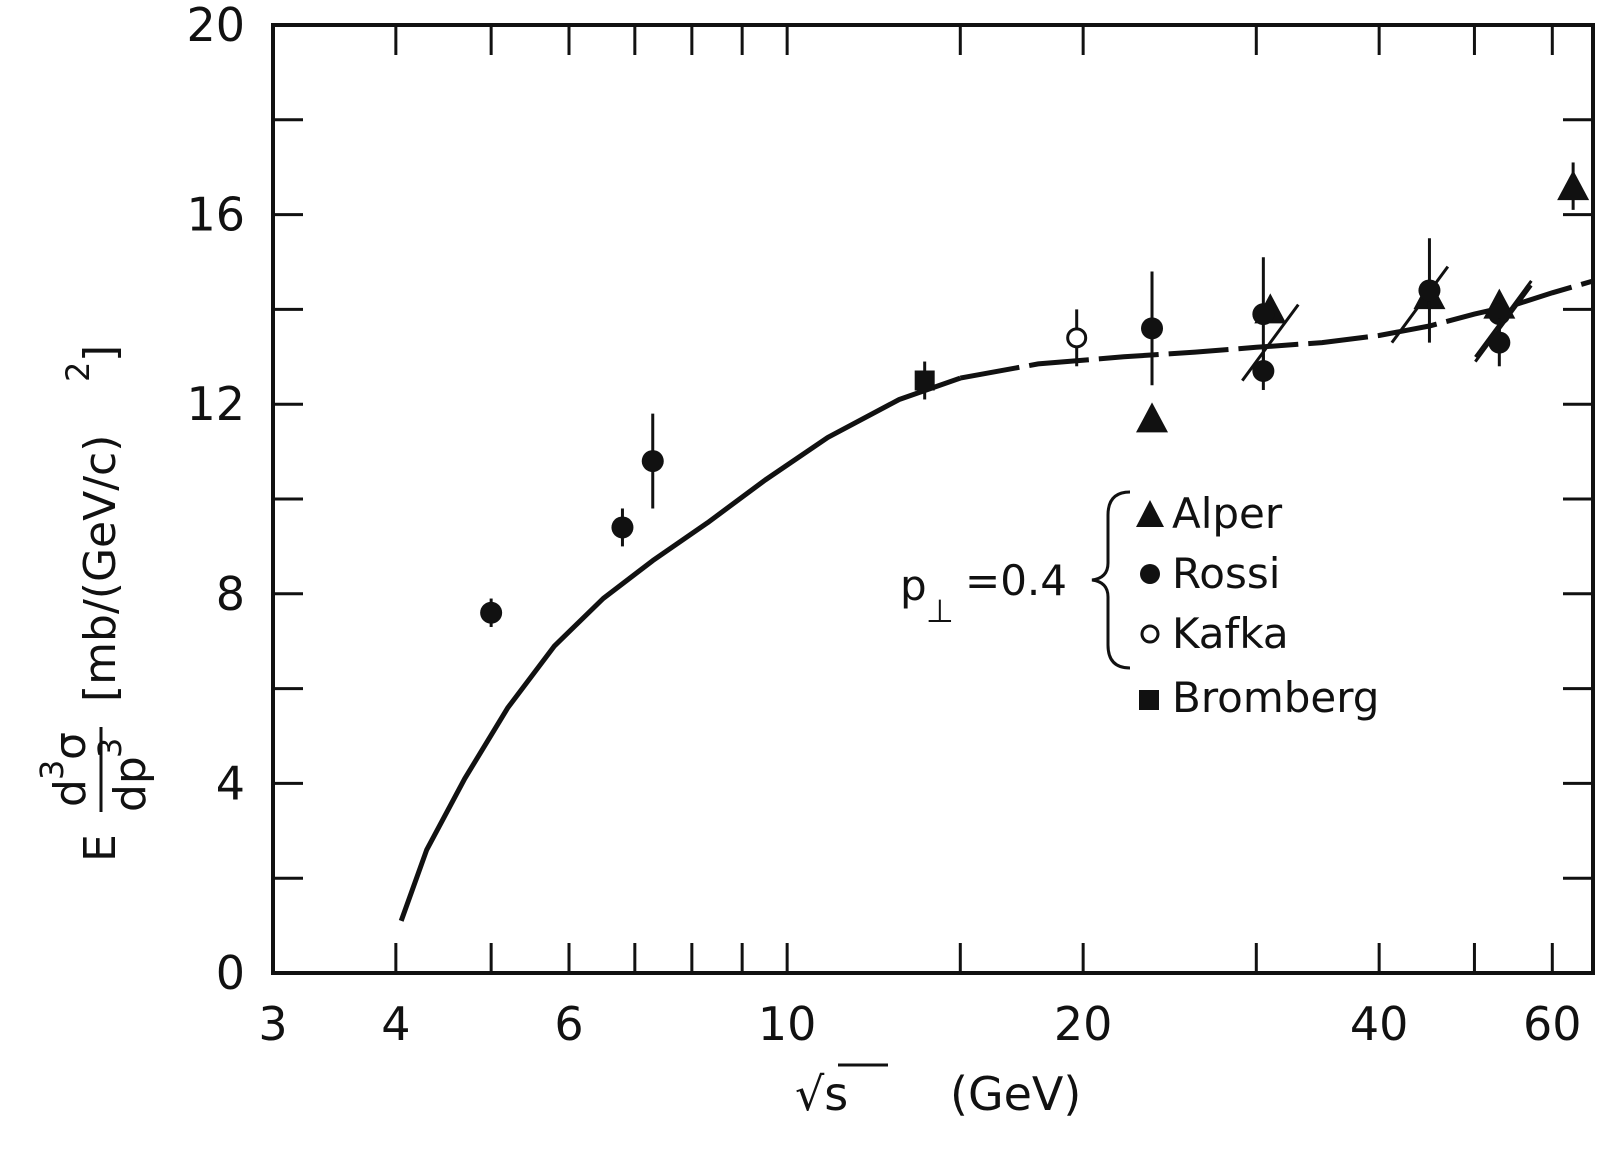 The height and width of the screenshot is (1149, 1604). What do you see at coordinates (1379, 1024) in the screenshot?
I see `x-tick-label: 40` at bounding box center [1379, 1024].